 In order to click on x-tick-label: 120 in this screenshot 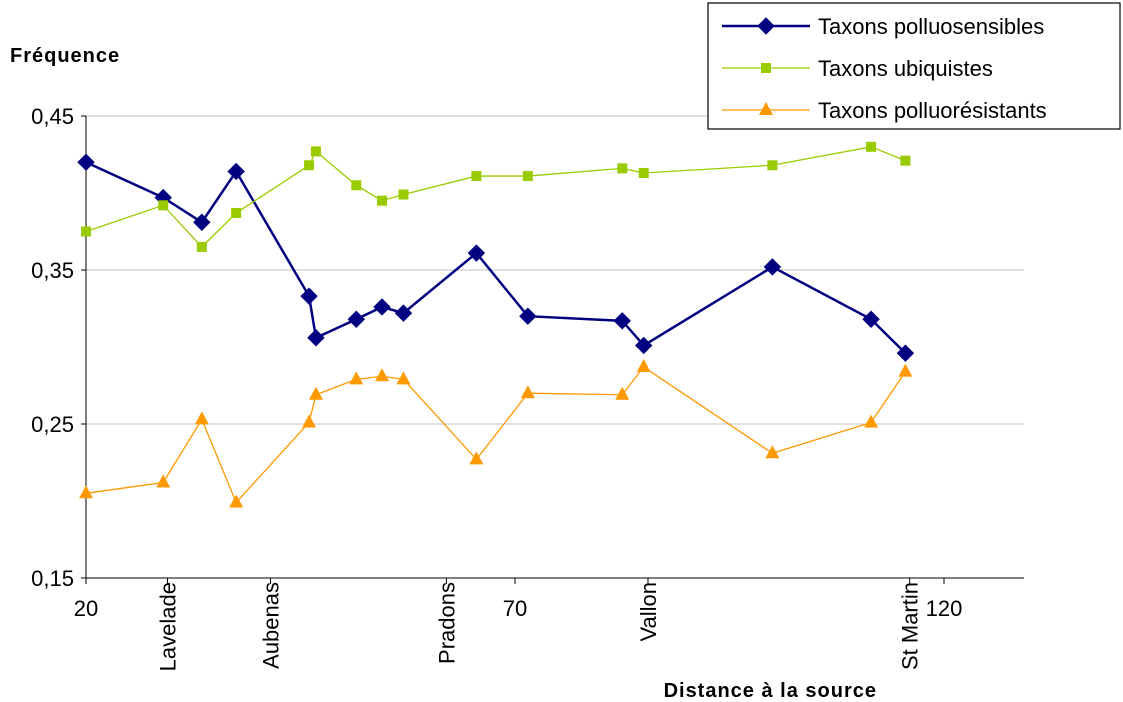, I will do `click(944, 608)`.